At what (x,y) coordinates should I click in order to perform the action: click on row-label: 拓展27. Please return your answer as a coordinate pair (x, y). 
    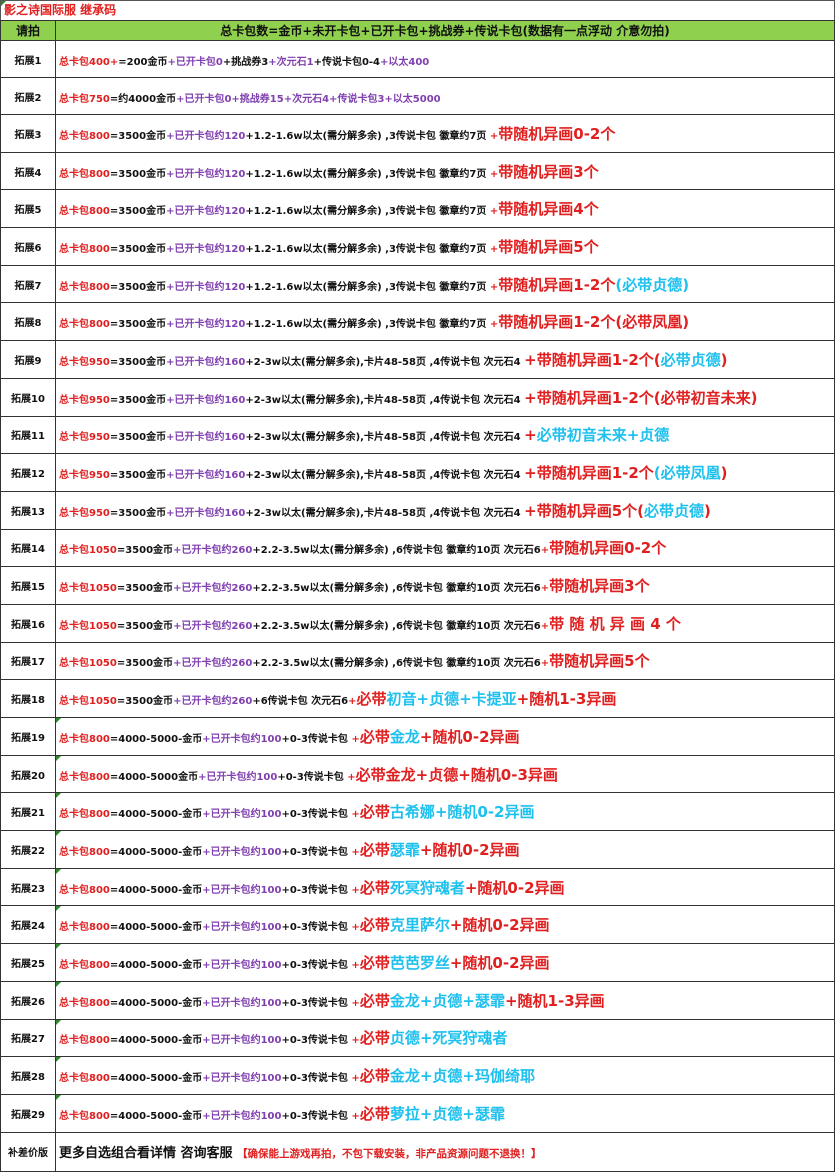
    Looking at the image, I should click on (28, 1038).